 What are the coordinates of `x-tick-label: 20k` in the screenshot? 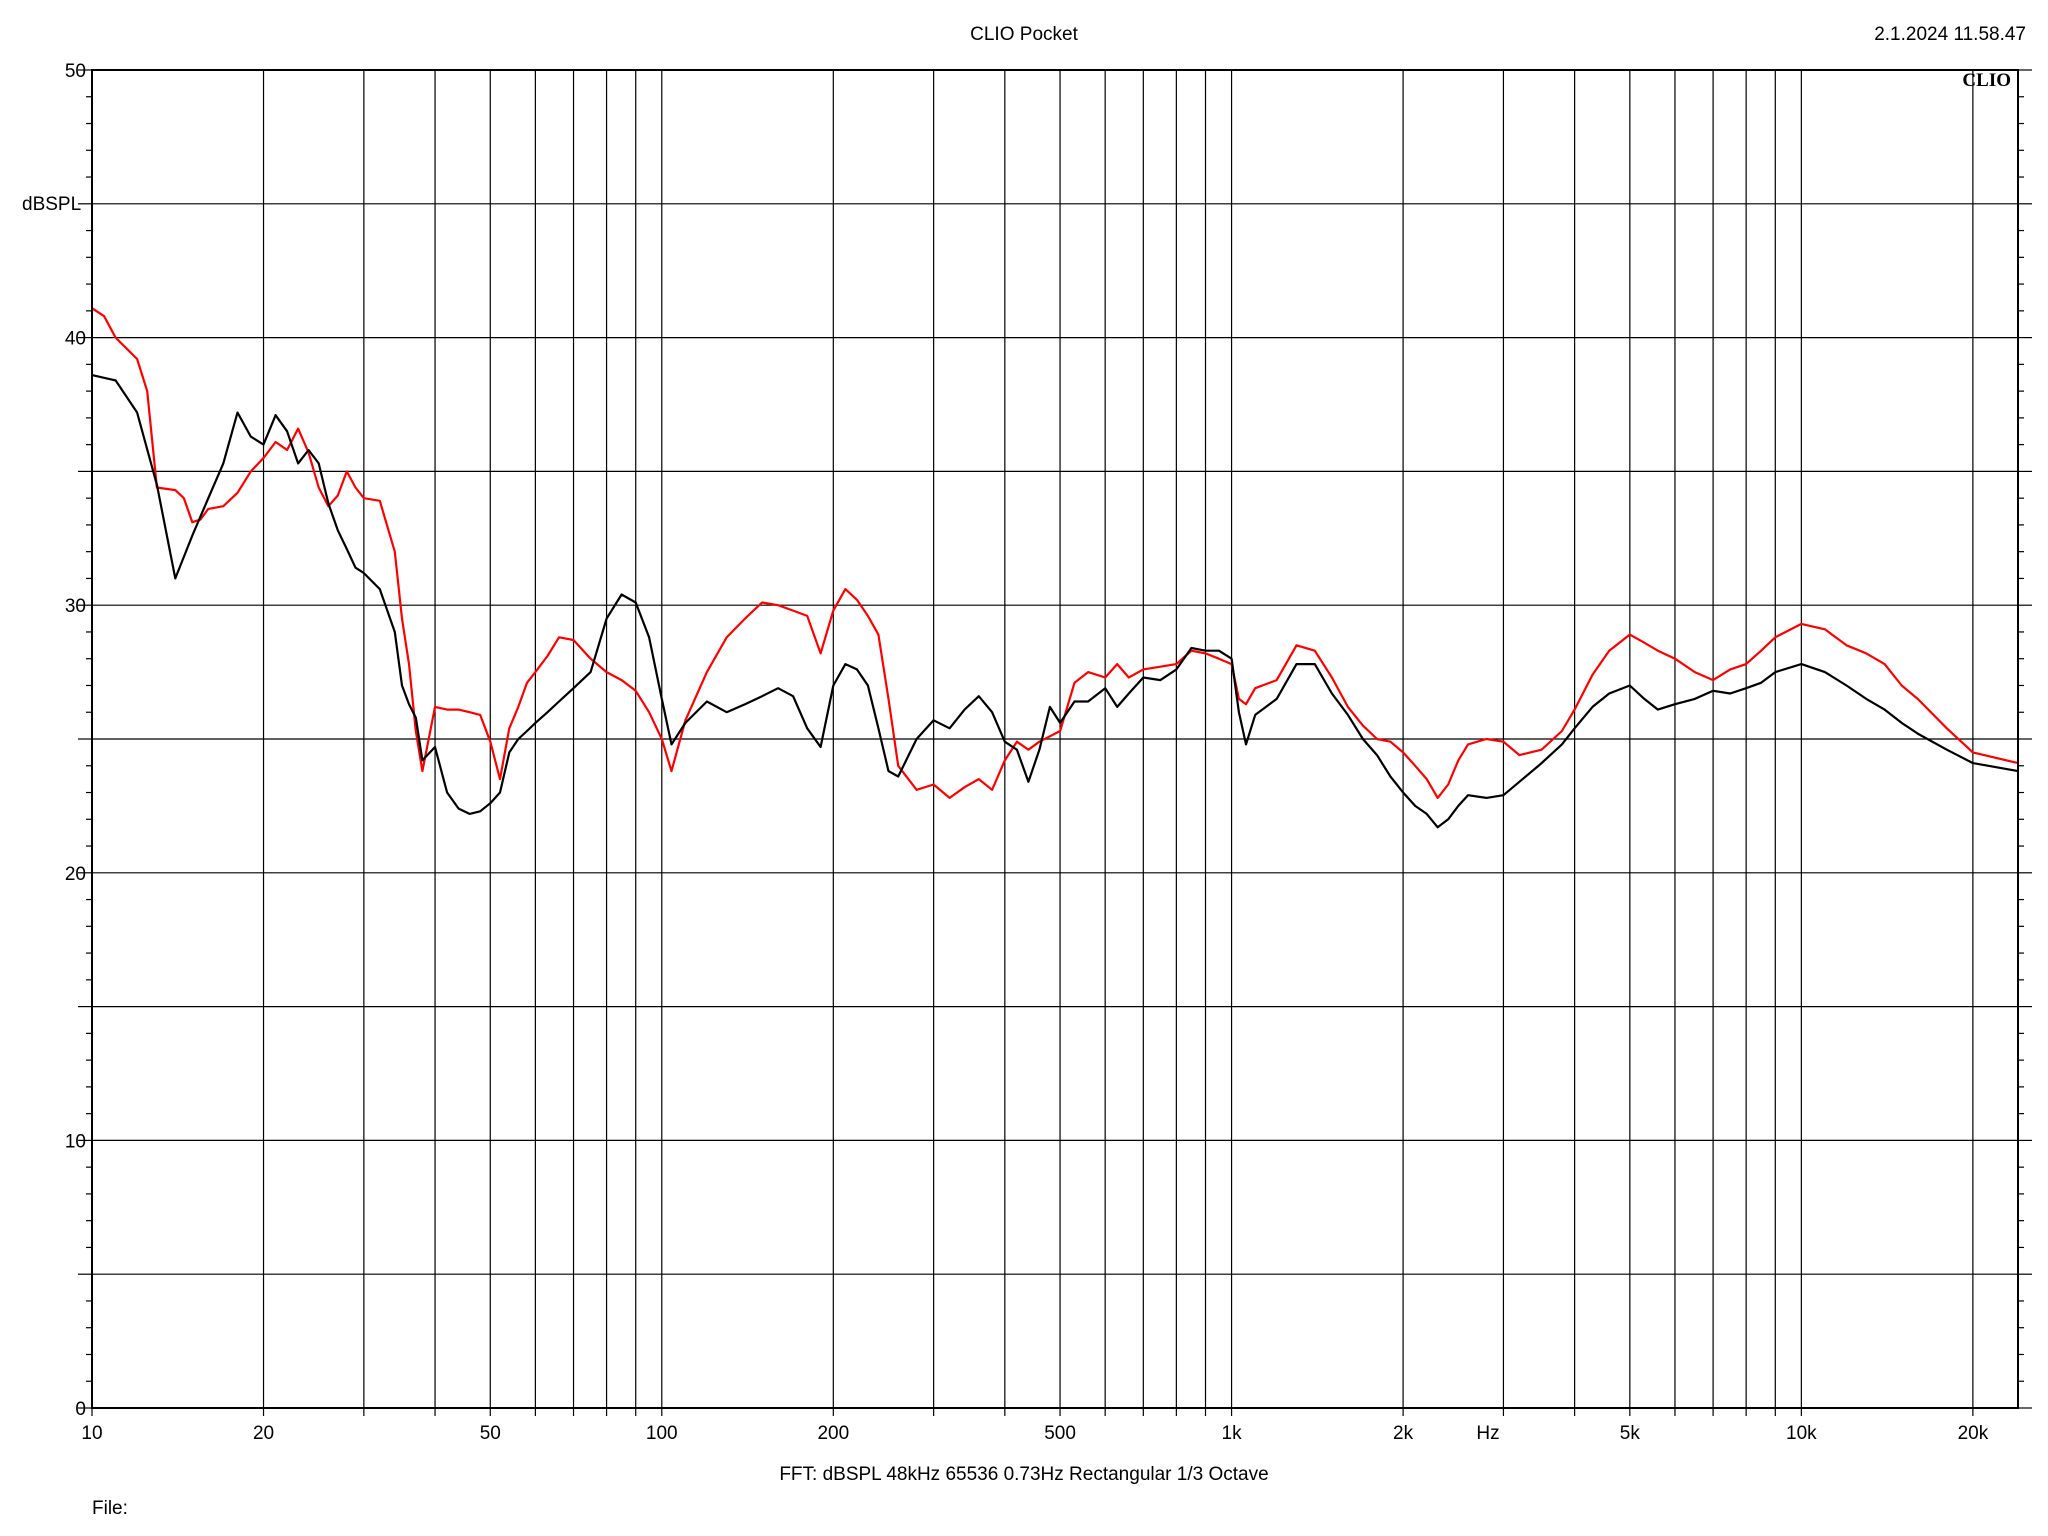 It's located at (1973, 1433).